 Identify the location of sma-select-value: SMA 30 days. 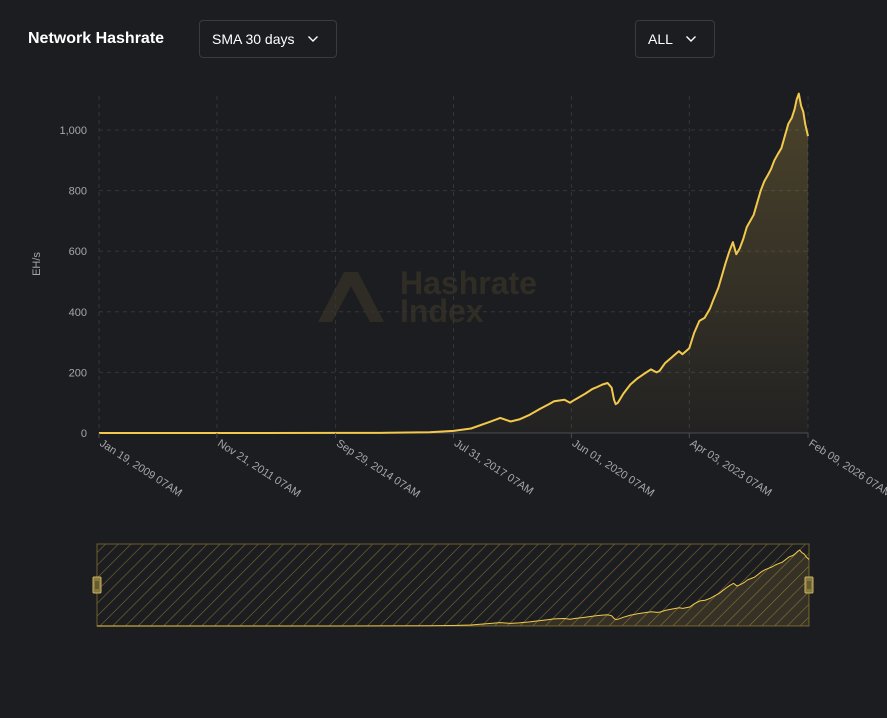
(253, 39).